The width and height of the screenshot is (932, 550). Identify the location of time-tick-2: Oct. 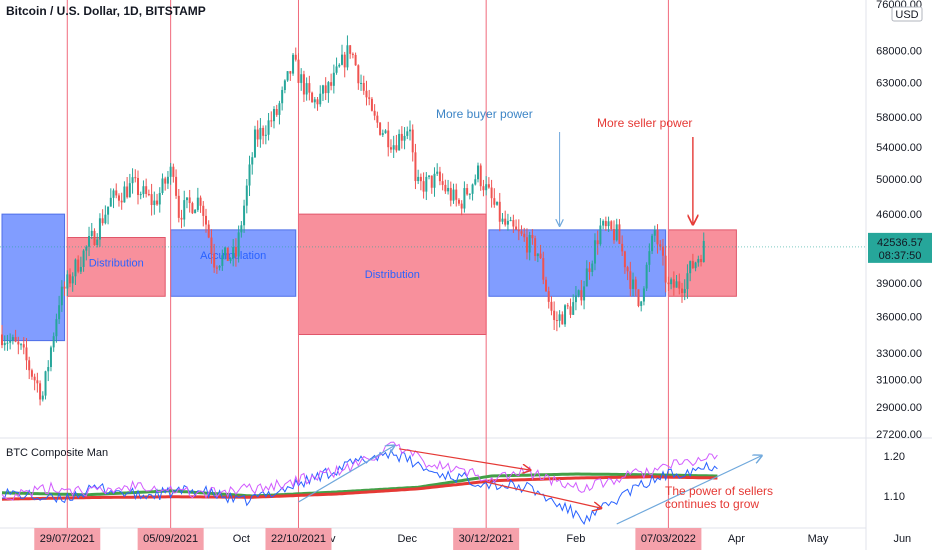
(241, 539).